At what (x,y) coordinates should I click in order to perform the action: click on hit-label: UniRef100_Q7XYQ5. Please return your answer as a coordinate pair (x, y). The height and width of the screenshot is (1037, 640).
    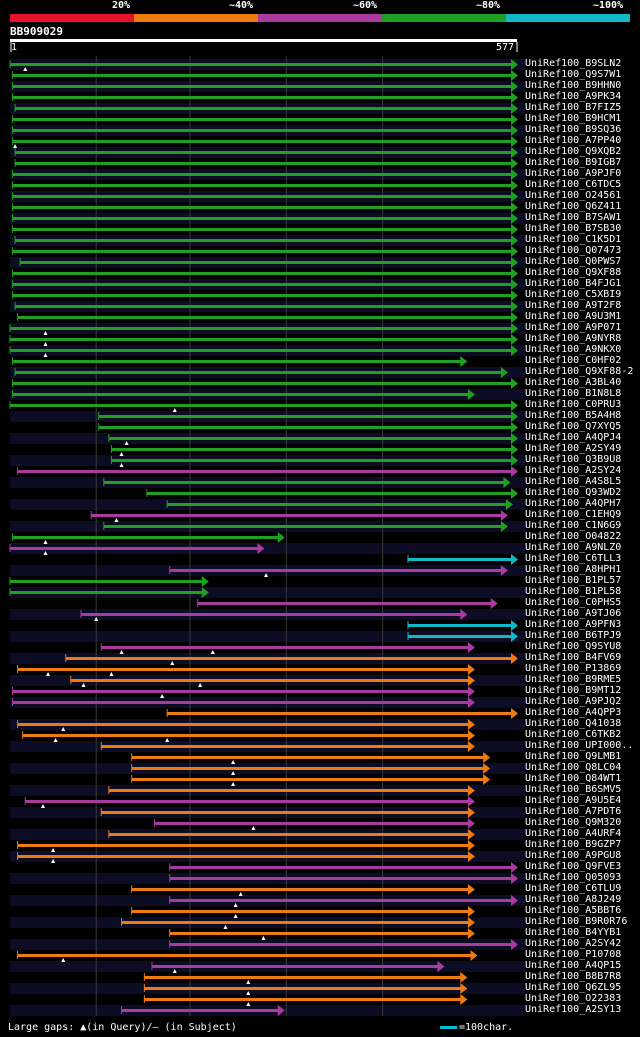
    Looking at the image, I should click on (573, 426).